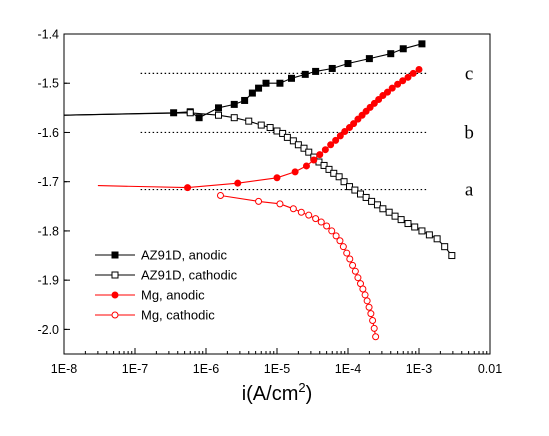 This screenshot has height=436, width=549. I want to click on series-group, so click(244, 81).